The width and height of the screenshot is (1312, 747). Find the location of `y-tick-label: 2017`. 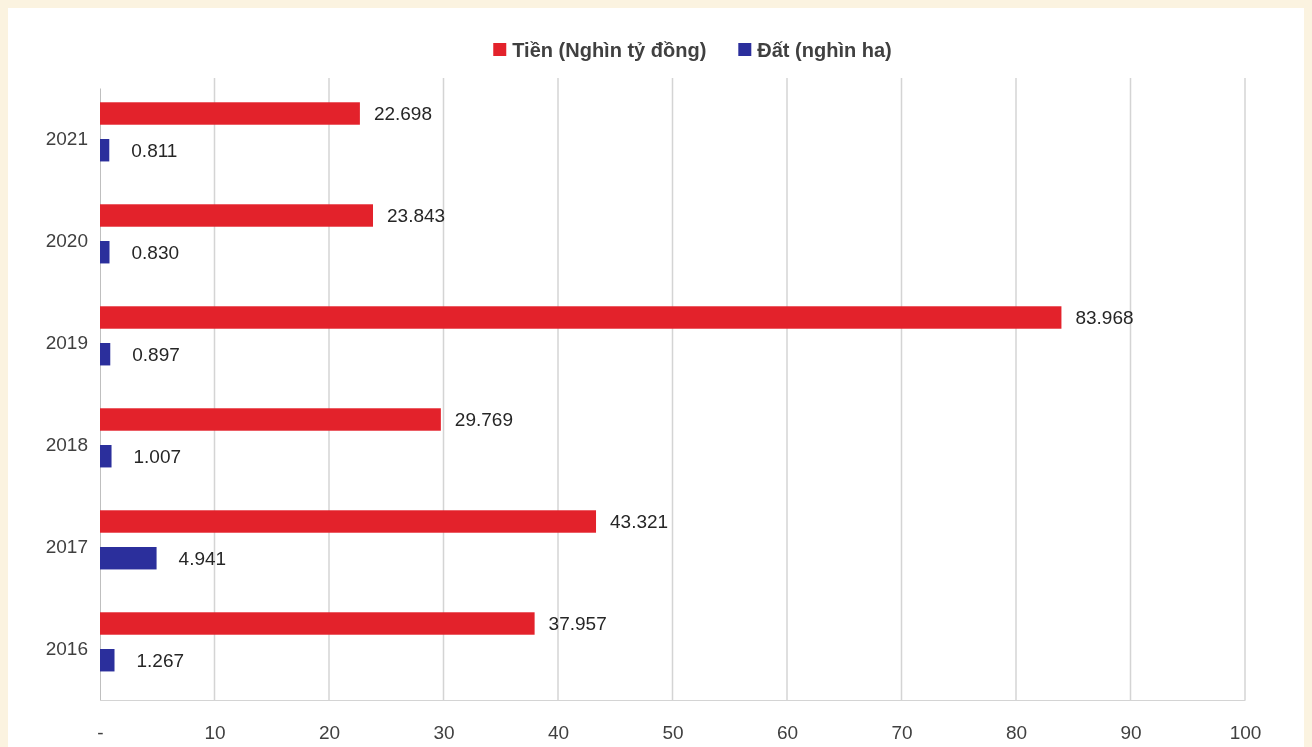

y-tick-label: 2017 is located at coordinates (66, 547).